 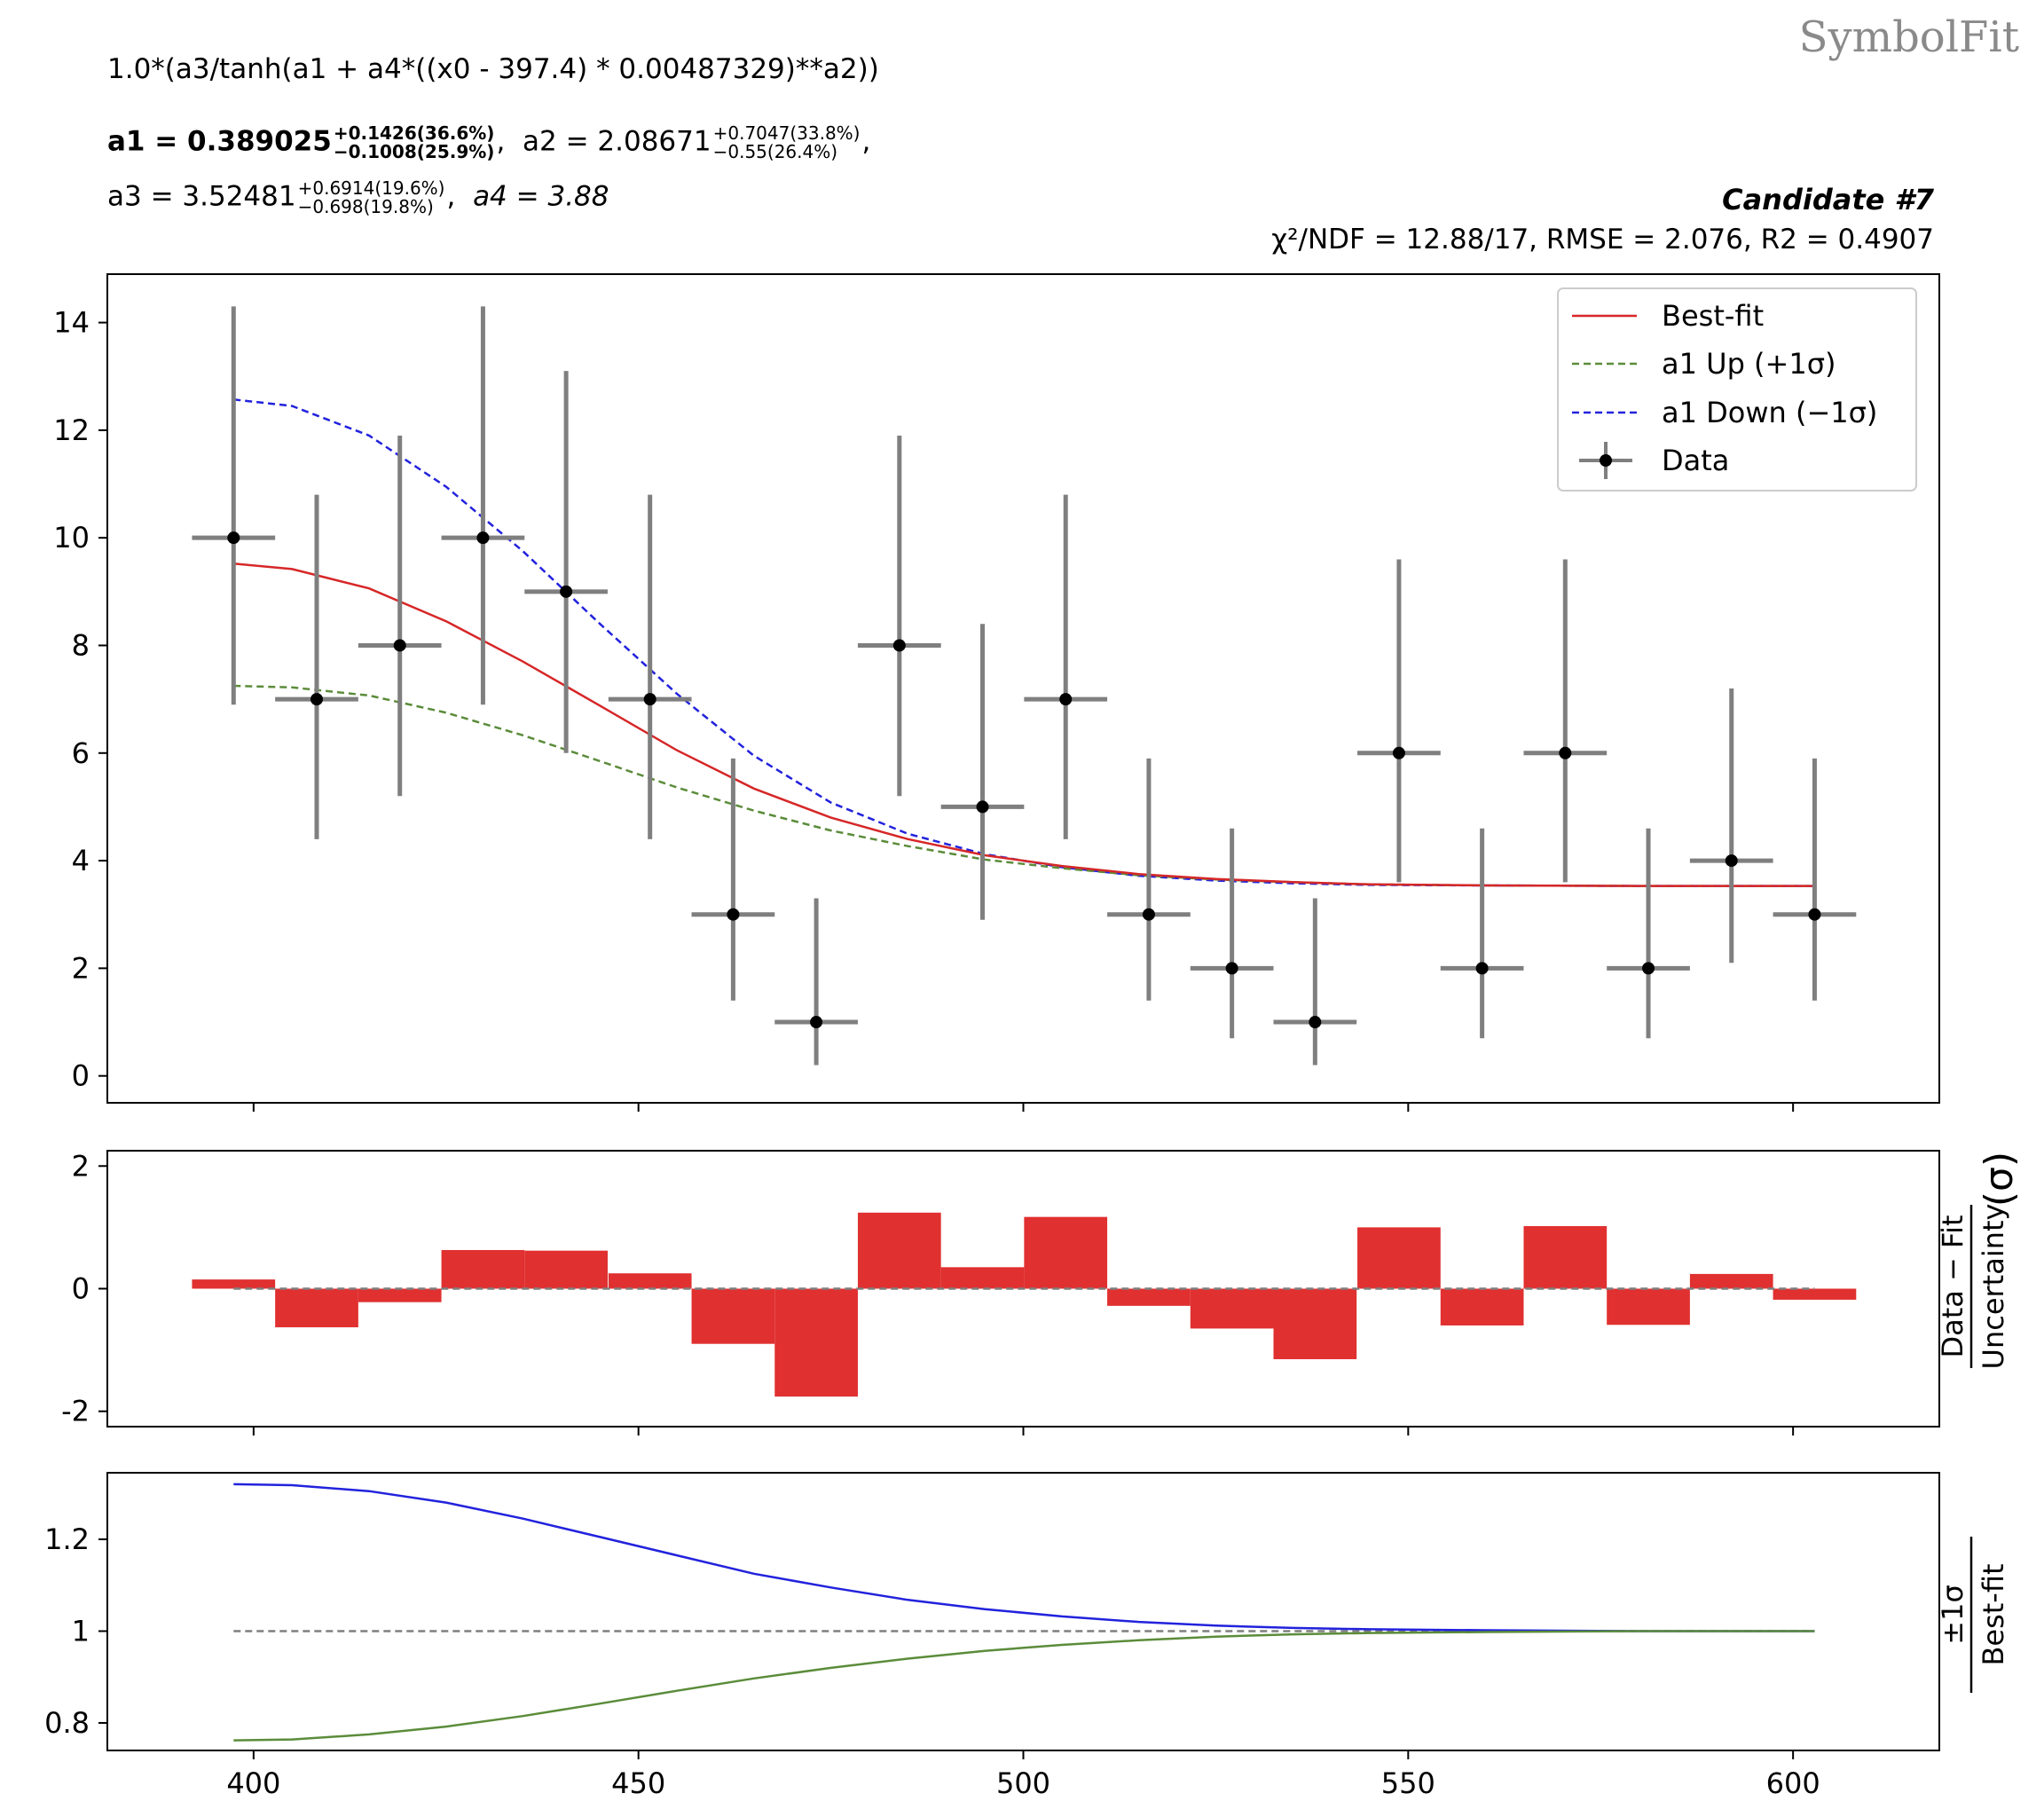 I want to click on legend-label-up: a1 Up (+1σ), so click(x=1749, y=364).